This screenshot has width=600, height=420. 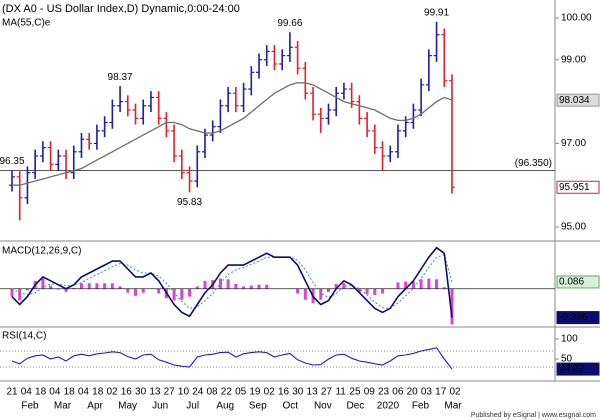 I want to click on x-tick-label: 25, so click(x=355, y=392).